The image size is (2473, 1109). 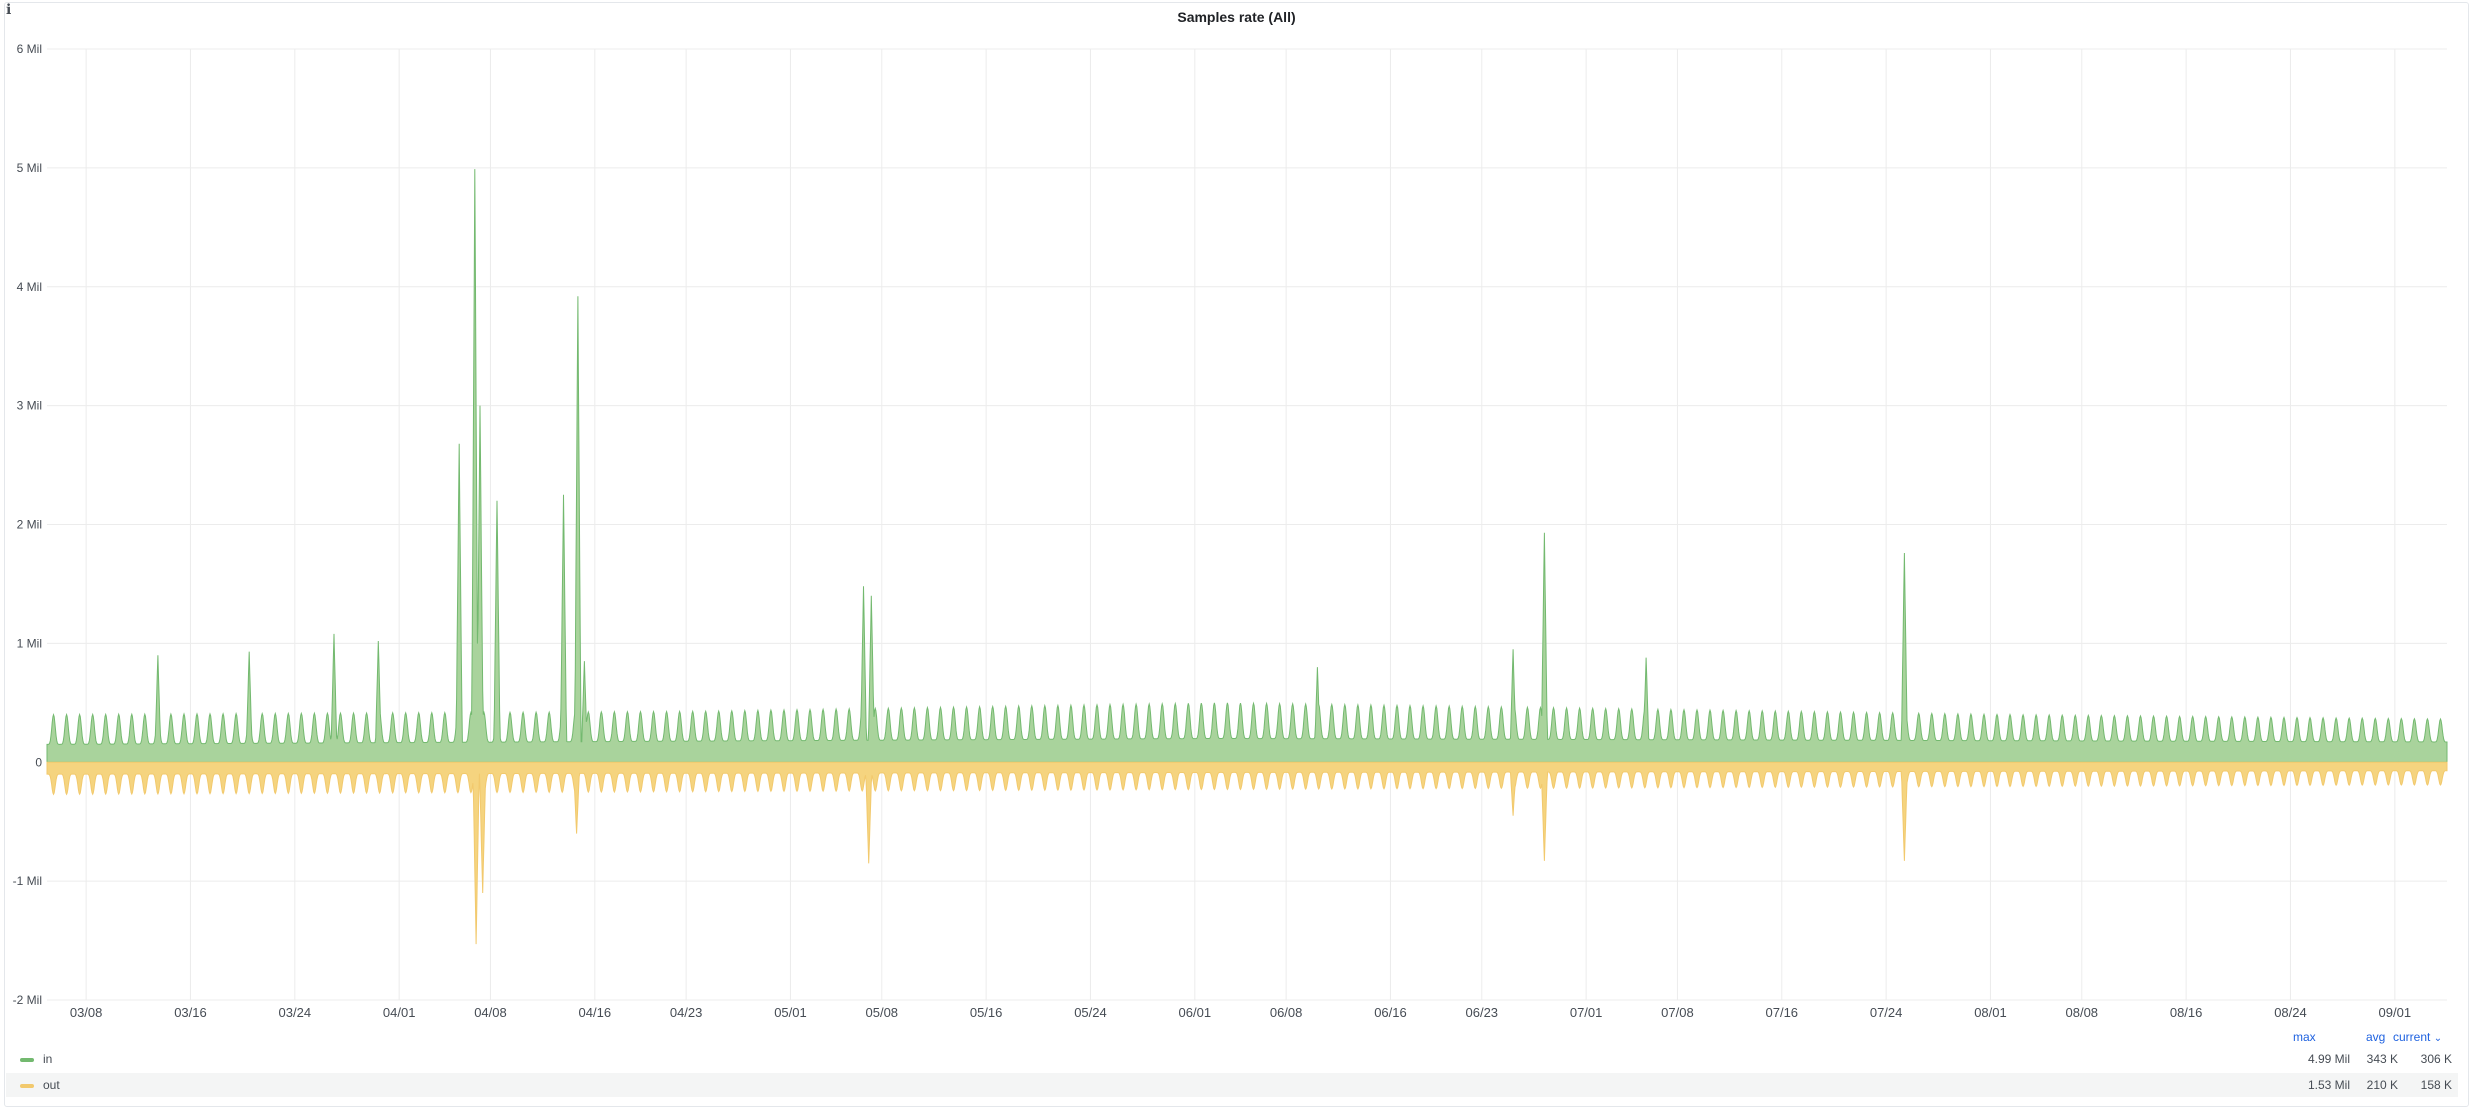 I want to click on x-tick-label: 07/16, so click(x=1782, y=1012).